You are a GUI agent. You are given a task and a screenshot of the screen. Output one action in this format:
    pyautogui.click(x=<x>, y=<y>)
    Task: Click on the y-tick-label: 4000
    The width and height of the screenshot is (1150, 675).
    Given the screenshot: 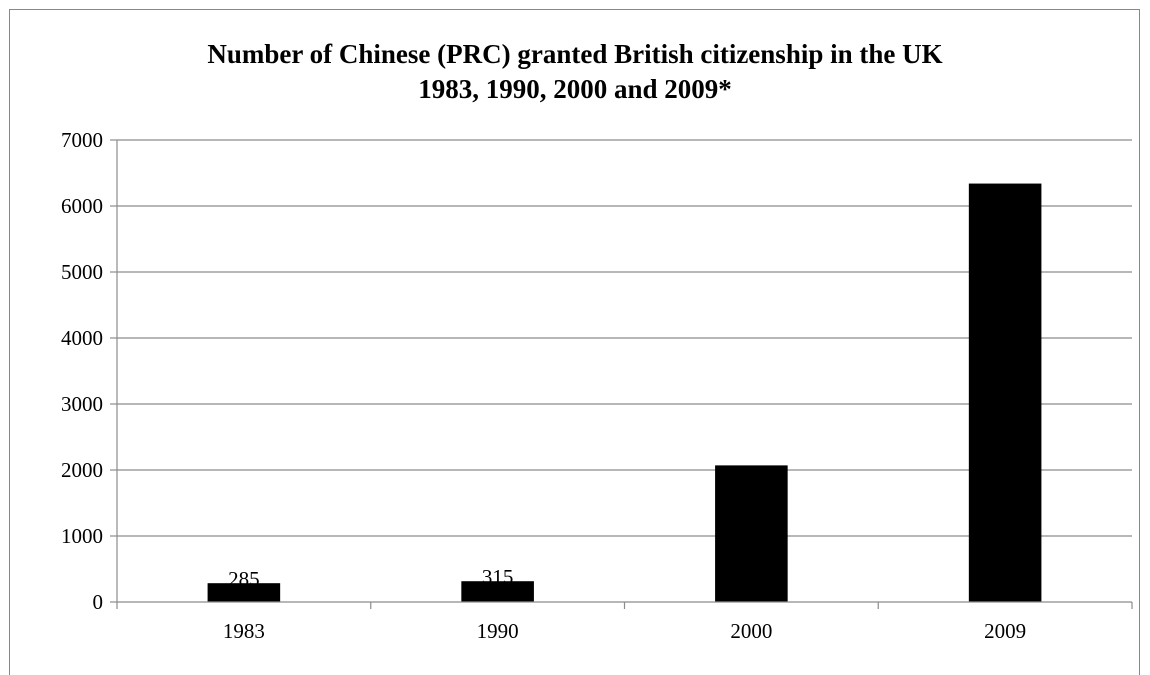 What is the action you would take?
    pyautogui.click(x=82, y=338)
    